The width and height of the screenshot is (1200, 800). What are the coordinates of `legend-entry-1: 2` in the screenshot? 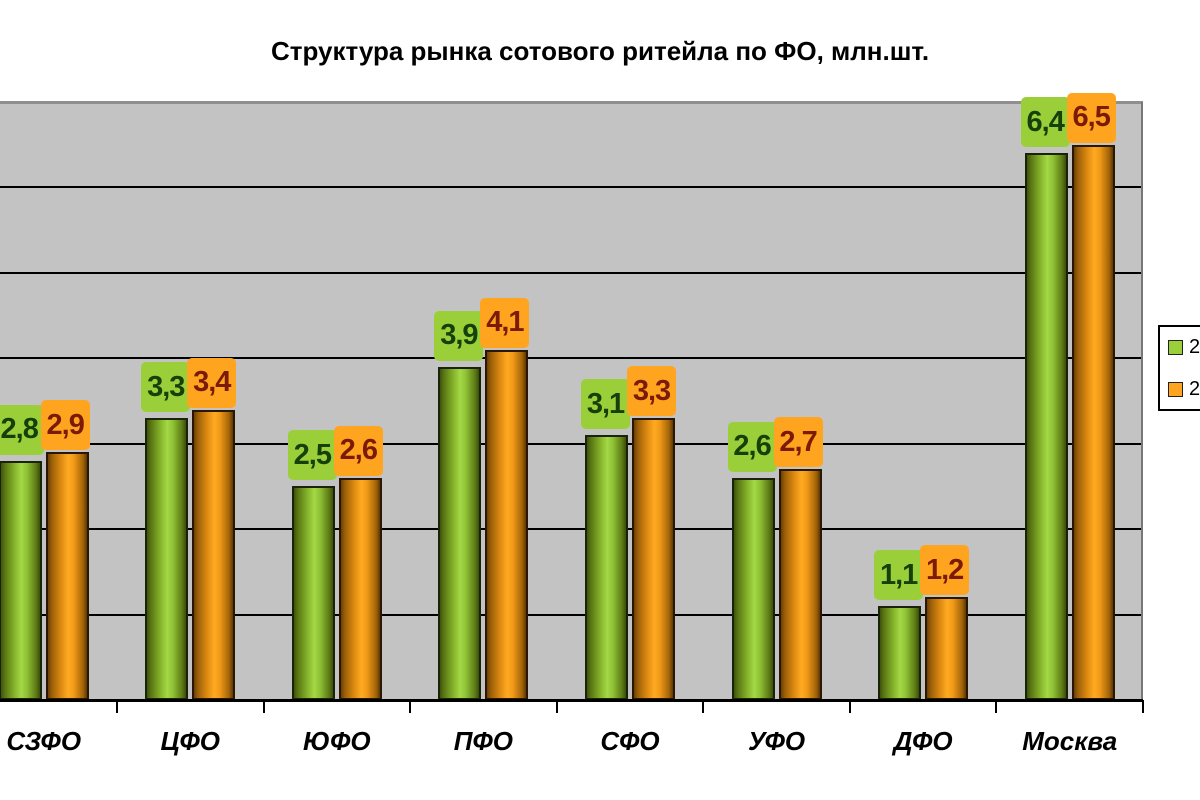 It's located at (1184, 389).